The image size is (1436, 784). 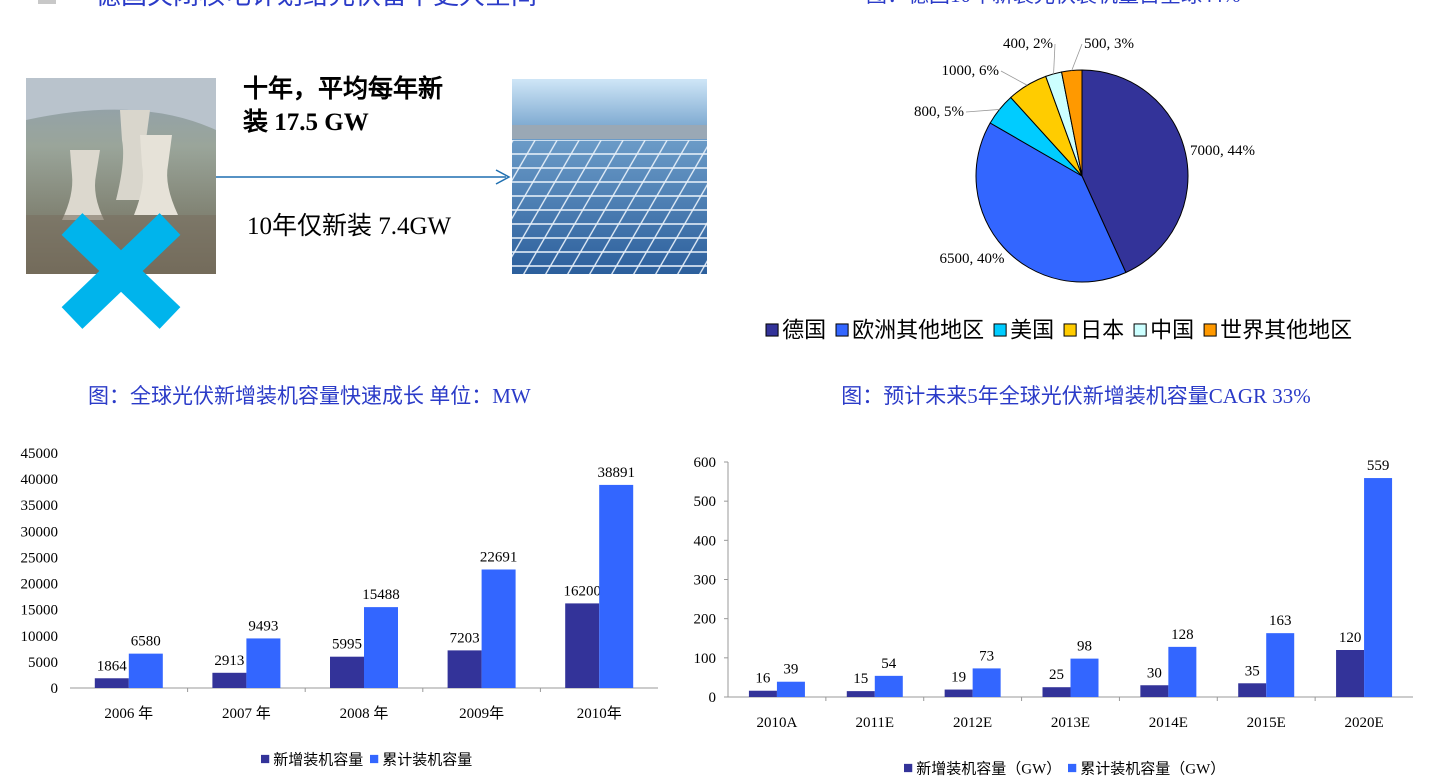 I want to click on data-label: 6500, 40%, so click(x=972, y=259).